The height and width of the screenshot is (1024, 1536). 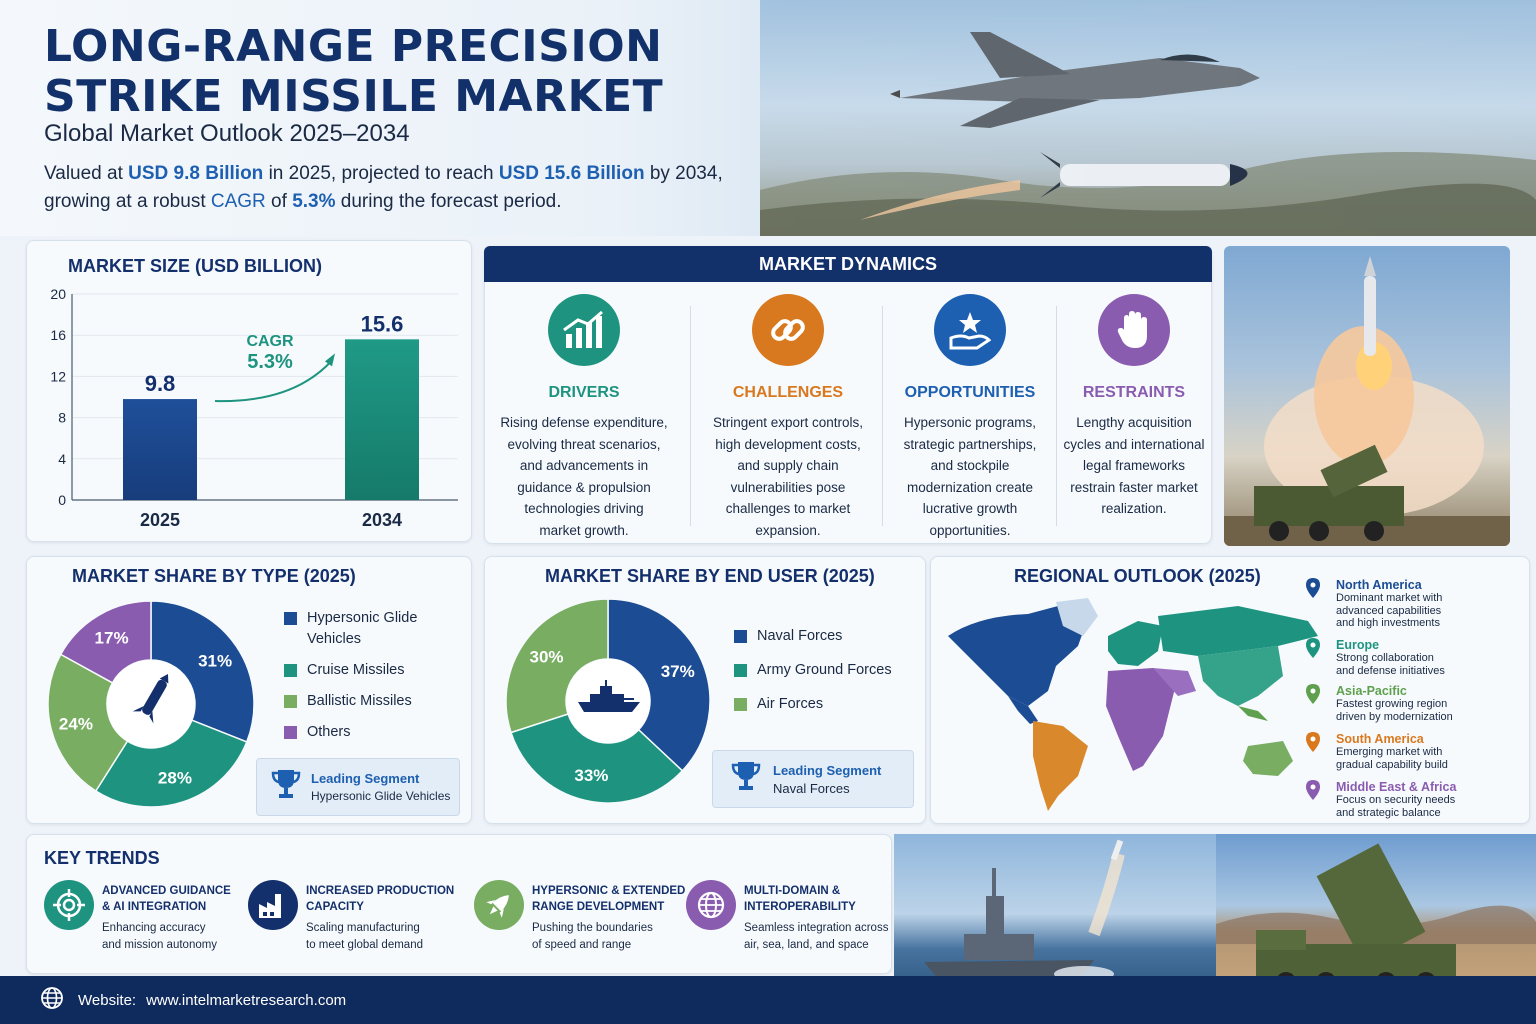 I want to click on legend-air: Air Forces, so click(x=778, y=704).